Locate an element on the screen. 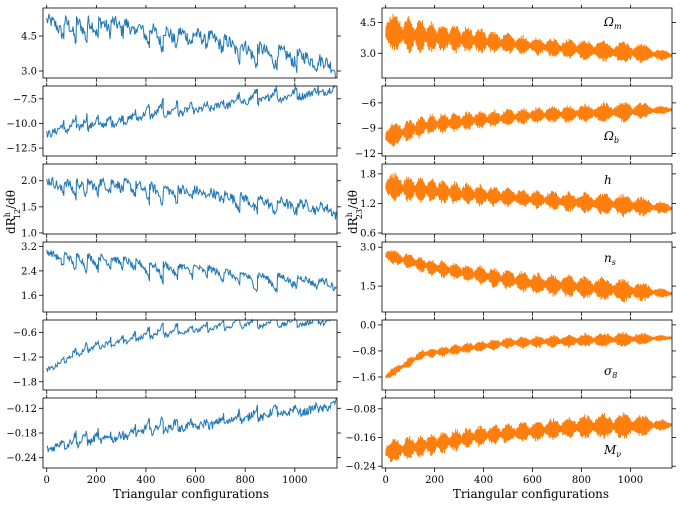  y-label-left-sub: 12 is located at coordinates (17, 214).